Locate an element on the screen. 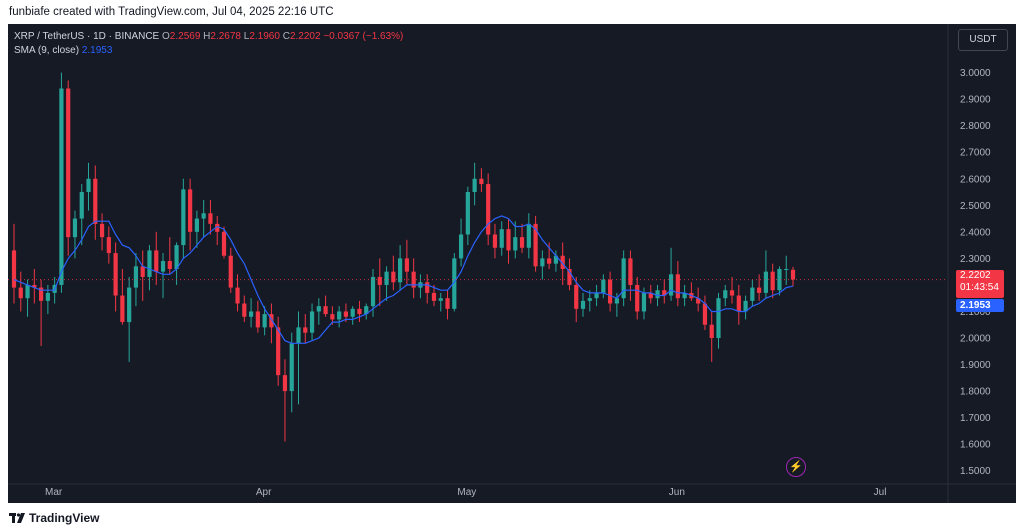 The height and width of the screenshot is (532, 1024). high-key: H is located at coordinates (207, 36).